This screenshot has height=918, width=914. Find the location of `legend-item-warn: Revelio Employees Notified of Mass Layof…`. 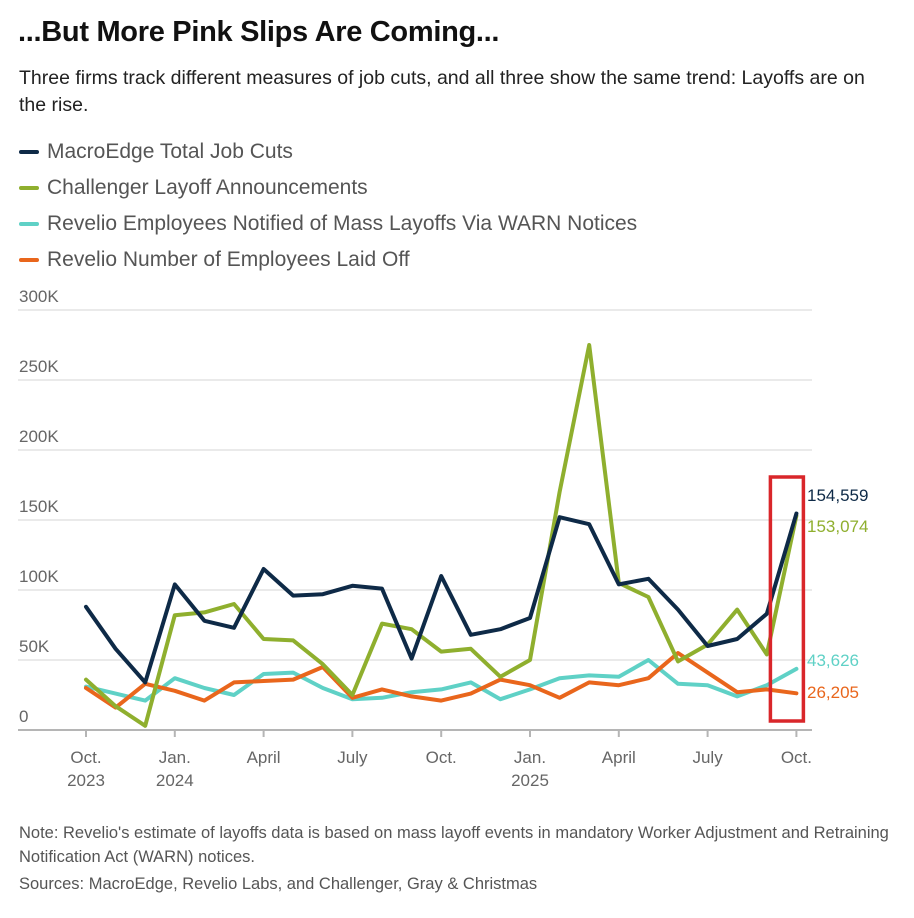

legend-item-warn: Revelio Employees Notified of Mass Layof… is located at coordinates (328, 224).